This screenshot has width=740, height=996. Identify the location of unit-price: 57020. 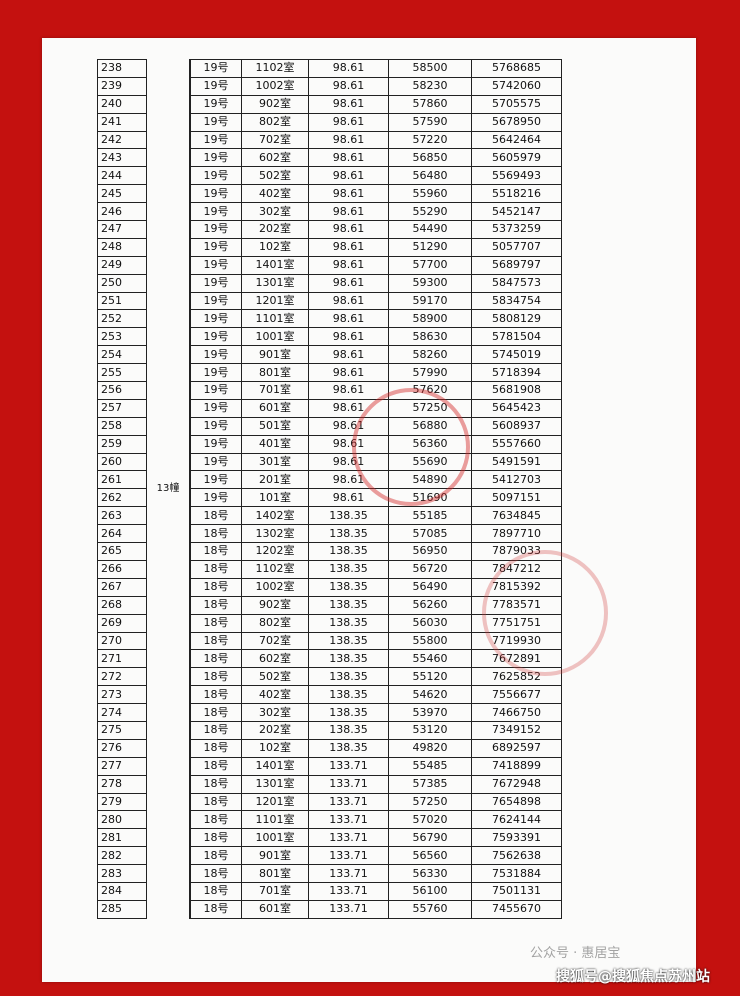
(430, 820).